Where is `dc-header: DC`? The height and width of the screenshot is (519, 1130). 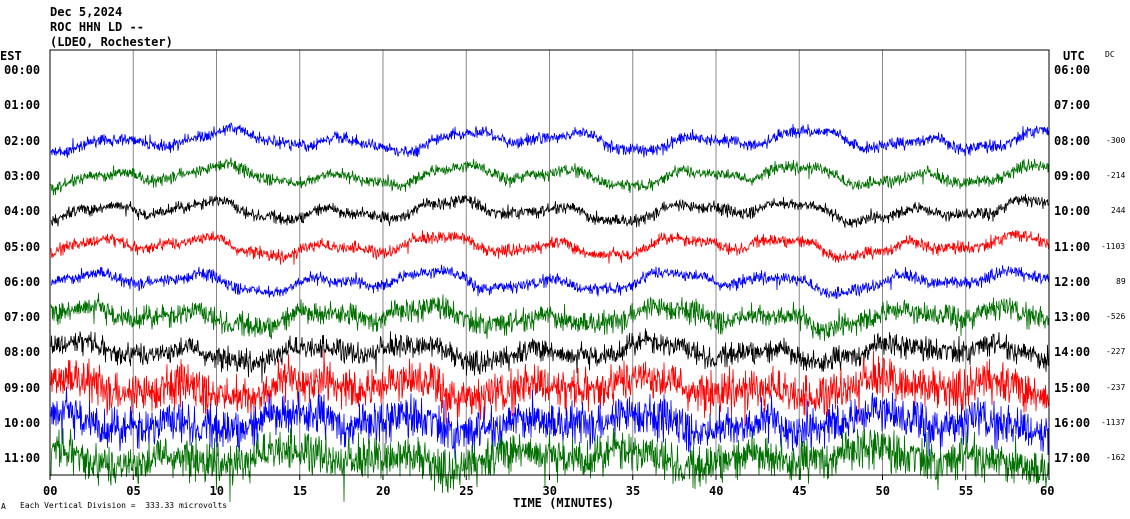
dc-header: DC is located at coordinates (1110, 54).